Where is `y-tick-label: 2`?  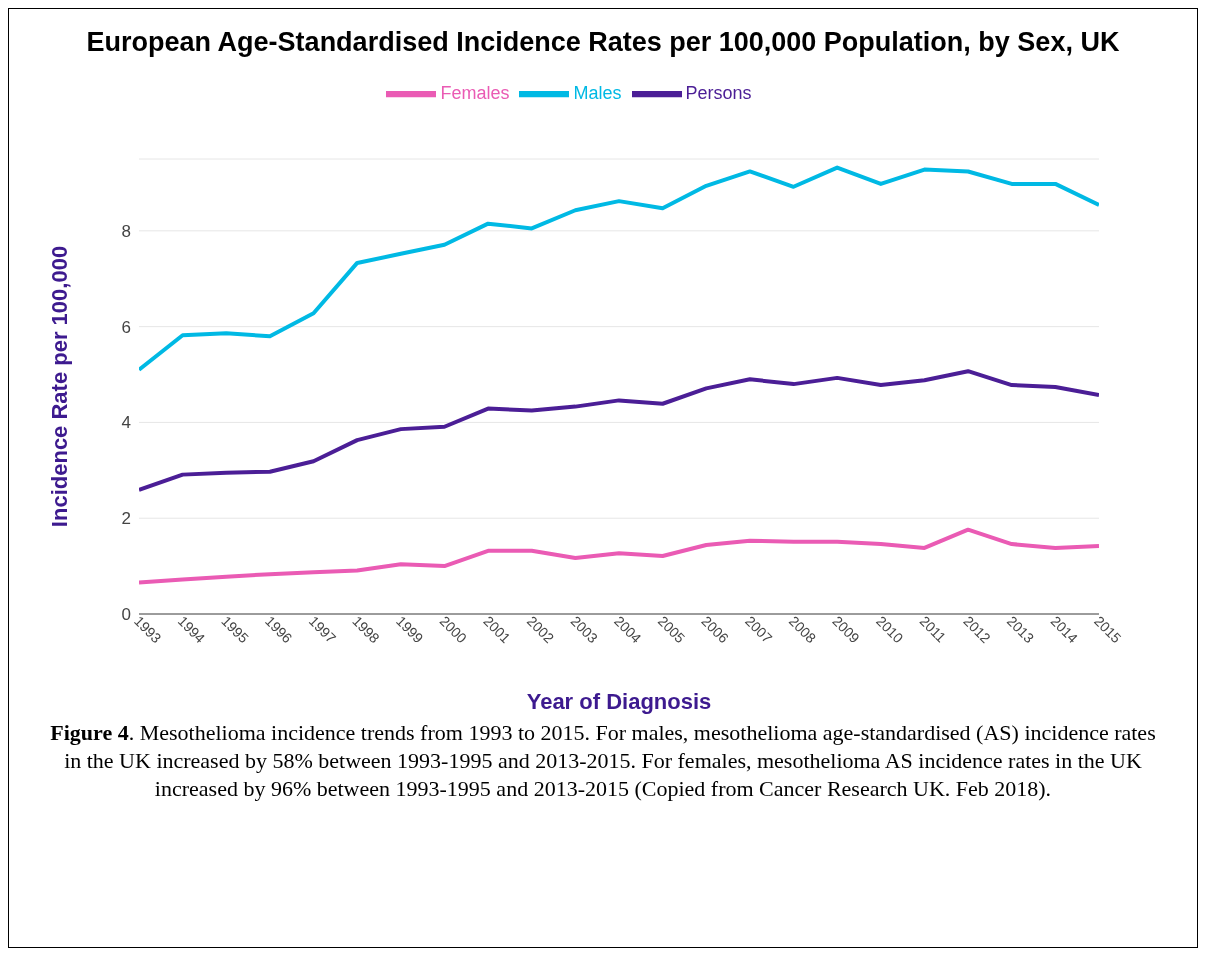 y-tick-label: 2 is located at coordinates (126, 519).